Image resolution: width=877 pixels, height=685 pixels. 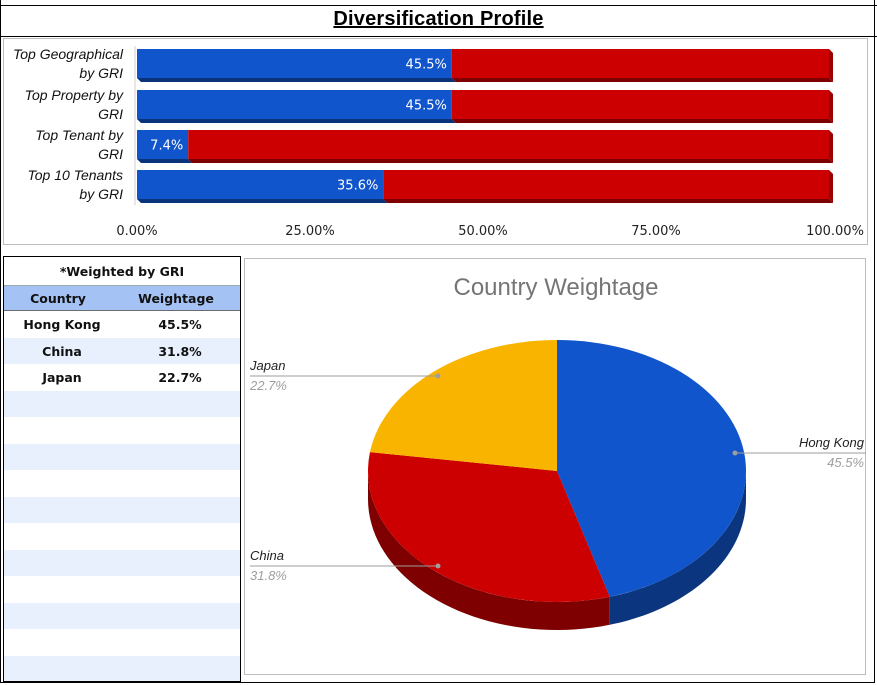 What do you see at coordinates (438, 19) in the screenshot?
I see `page-title: Diversification Profile` at bounding box center [438, 19].